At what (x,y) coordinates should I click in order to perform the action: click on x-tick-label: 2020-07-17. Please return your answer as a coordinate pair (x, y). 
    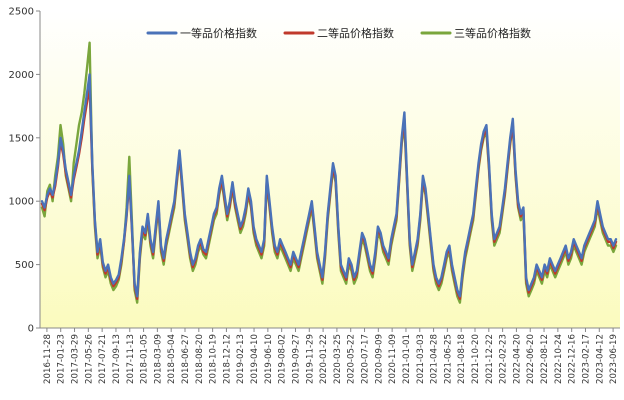
    Looking at the image, I should click on (366, 359).